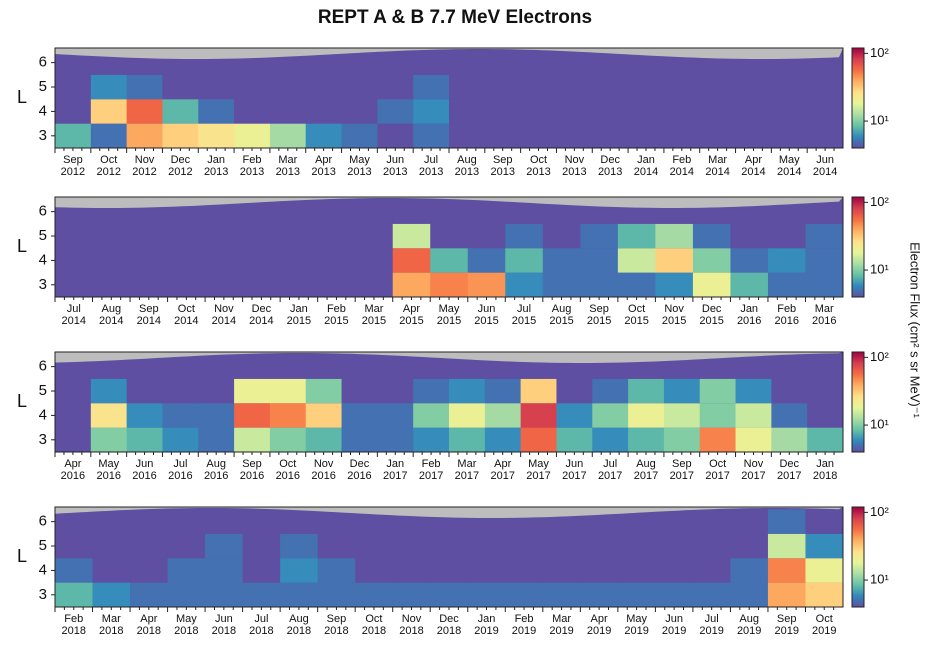  Describe the element at coordinates (73, 172) in the screenshot. I see `x-tick-year: 2012` at that location.